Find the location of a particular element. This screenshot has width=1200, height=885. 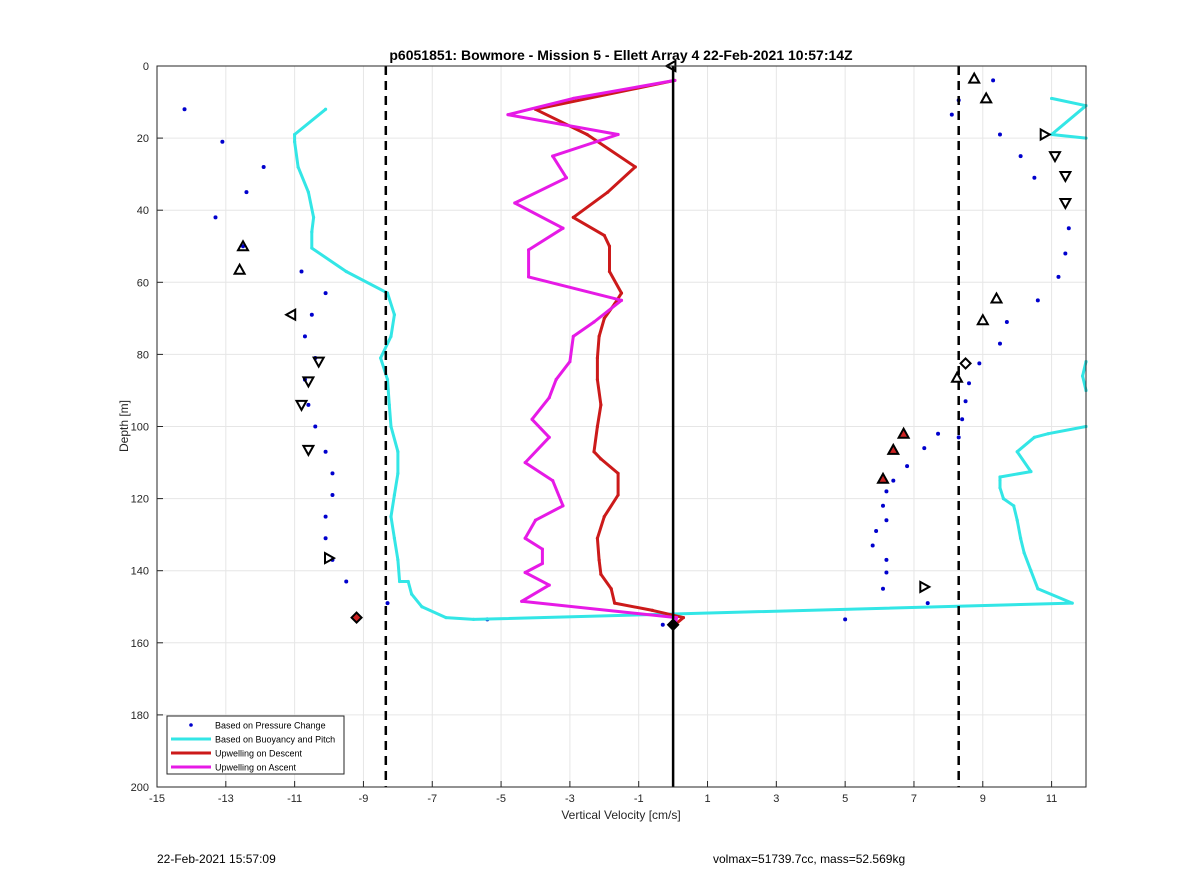

y-tick-label: 40 is located at coordinates (143, 211).